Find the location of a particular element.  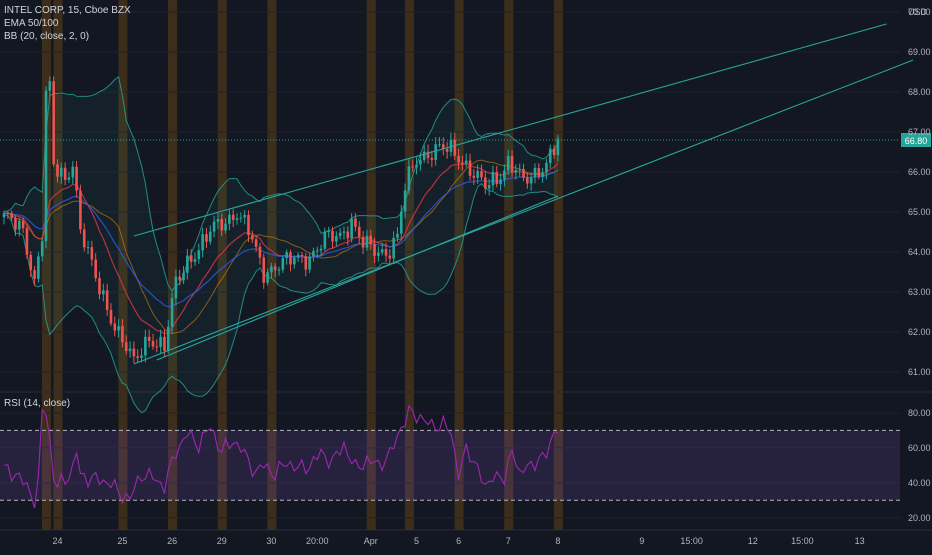

rsi-tick-label-3: 80.00 is located at coordinates (919, 413).